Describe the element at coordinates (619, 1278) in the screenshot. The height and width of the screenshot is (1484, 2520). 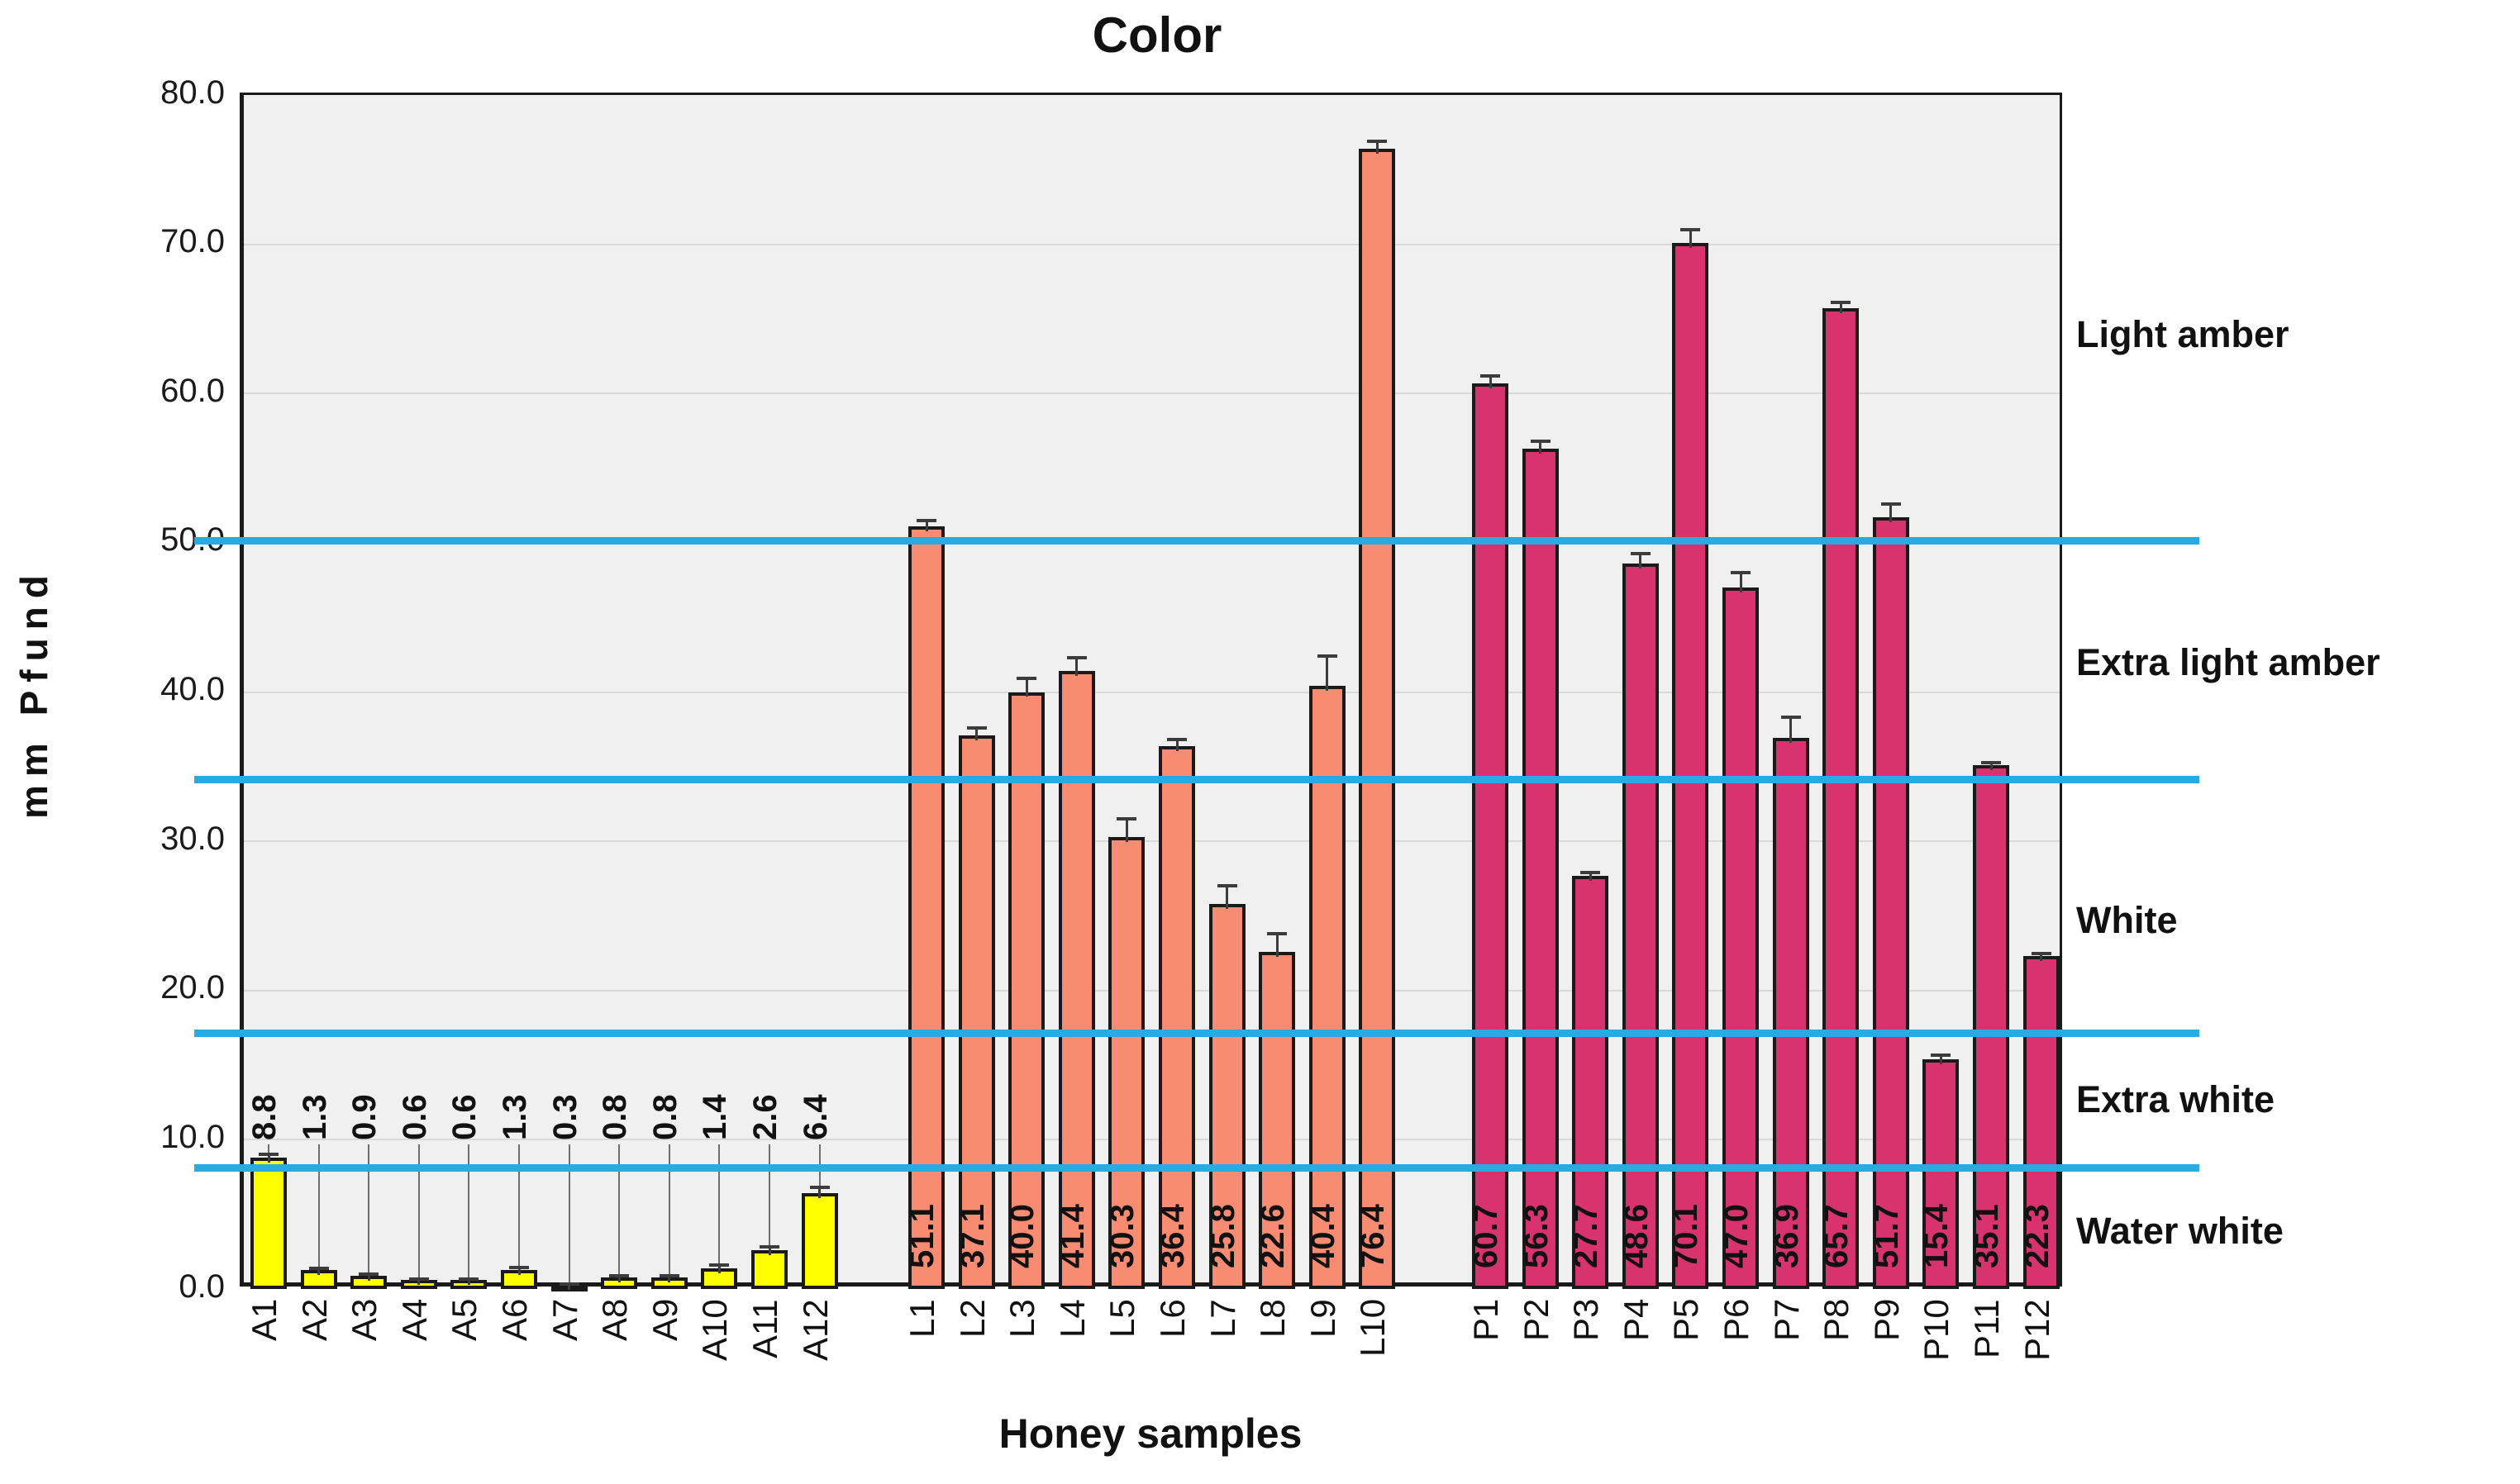
I see `error-bar-stem-A8` at that location.